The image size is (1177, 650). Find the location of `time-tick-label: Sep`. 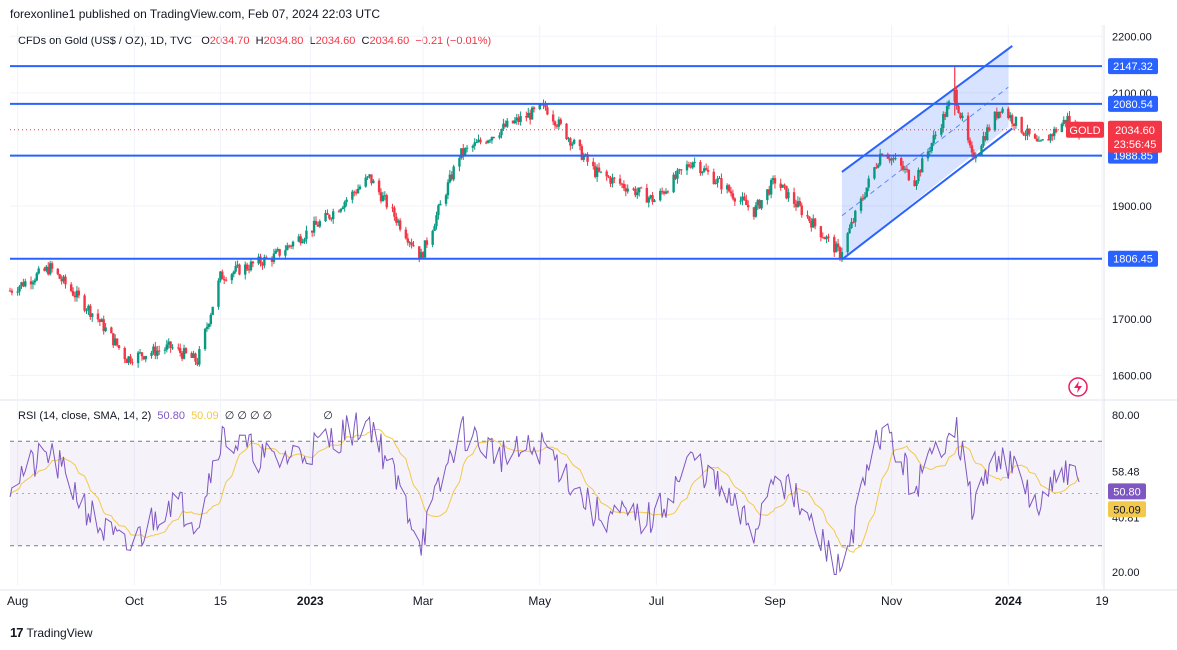

time-tick-label: Sep is located at coordinates (775, 601).